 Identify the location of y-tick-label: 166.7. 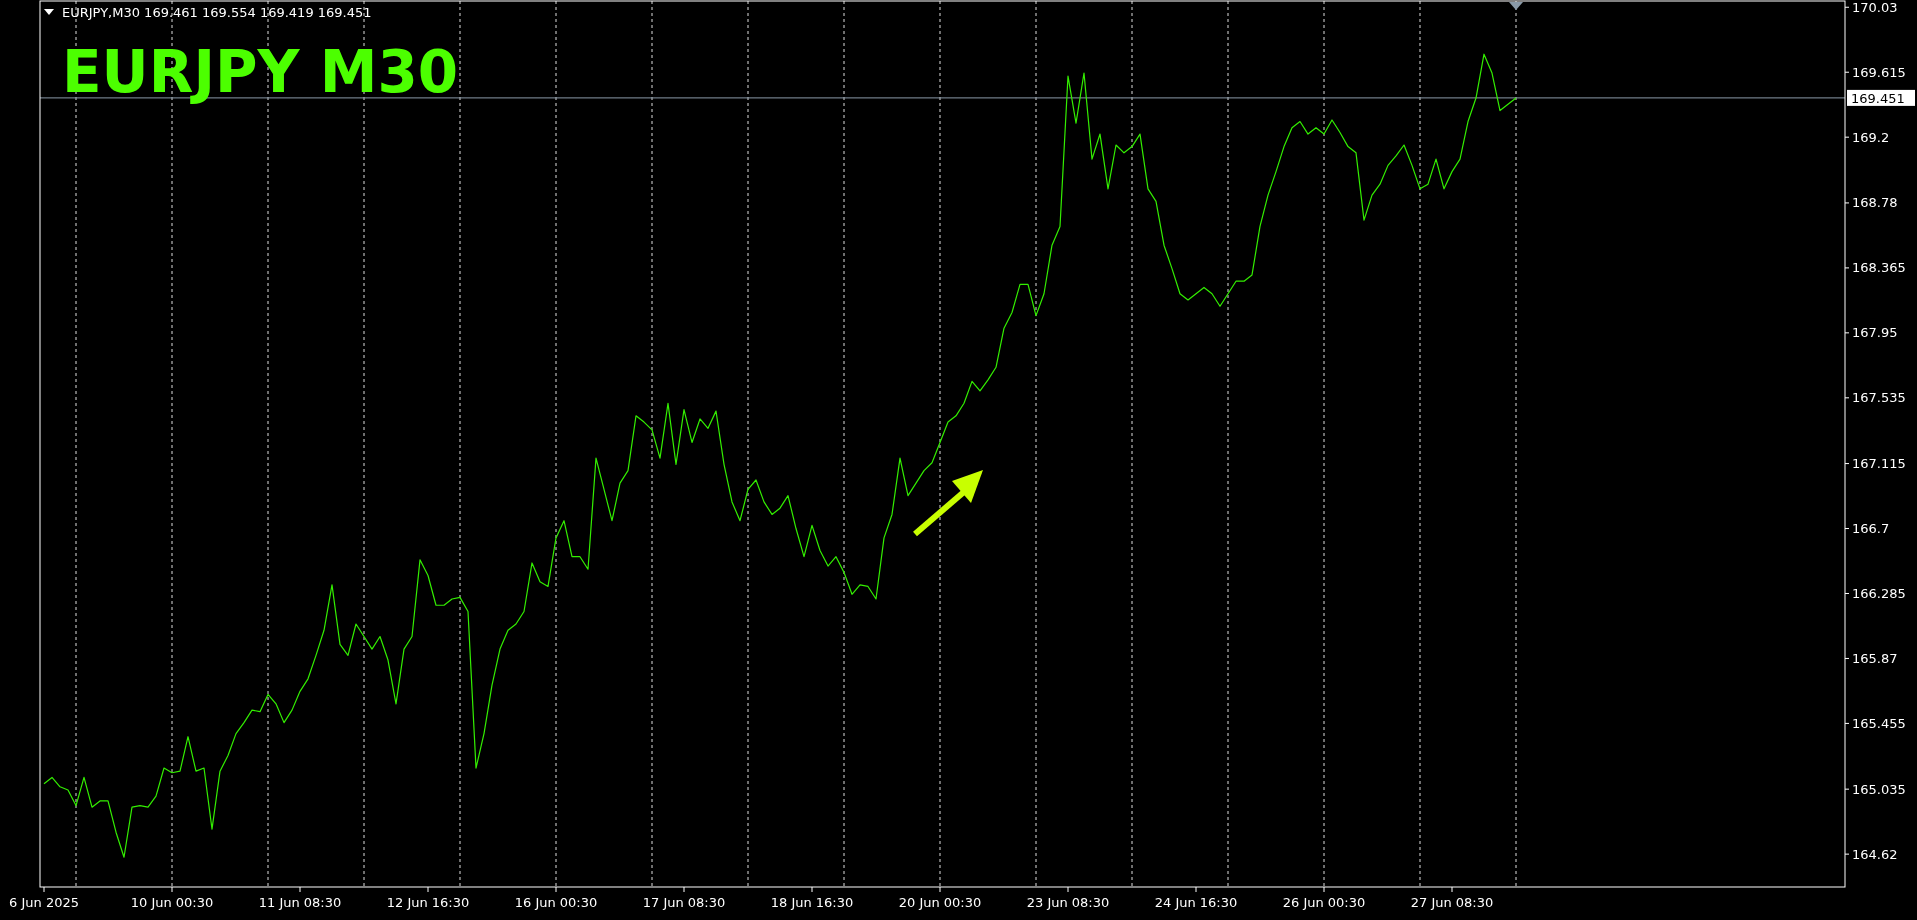
(1871, 529).